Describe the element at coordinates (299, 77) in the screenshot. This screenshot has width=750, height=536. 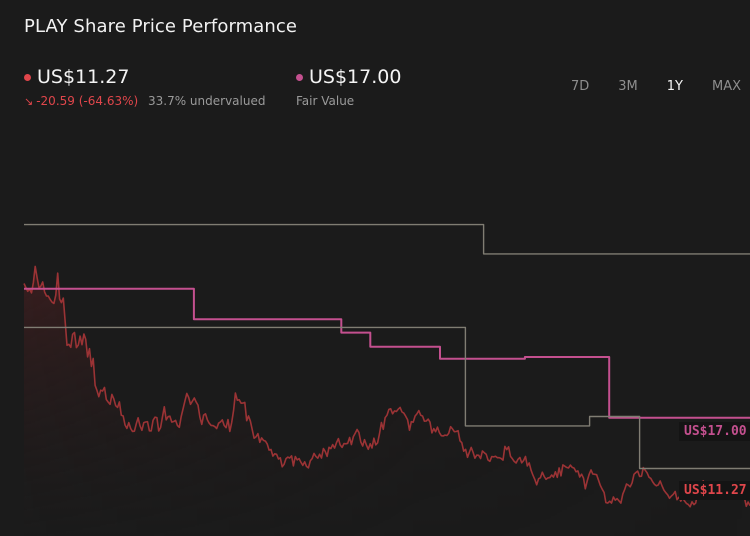
I see `fair-value-dot-icon` at that location.